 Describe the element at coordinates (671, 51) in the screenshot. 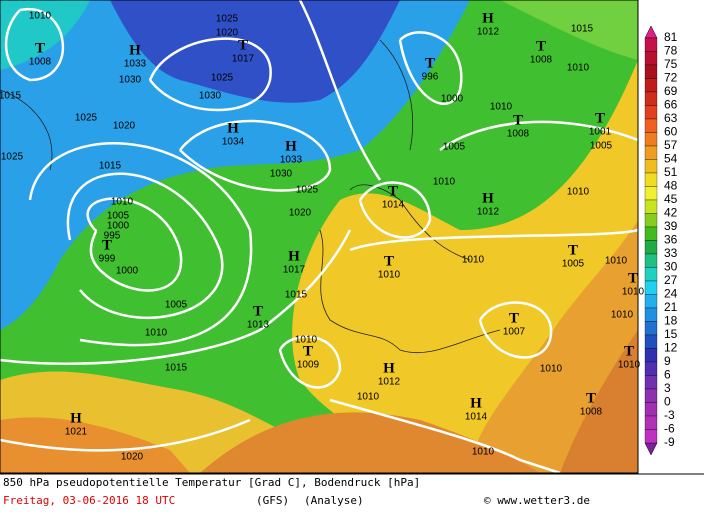

I see `colorbar-tick-label: 78` at that location.